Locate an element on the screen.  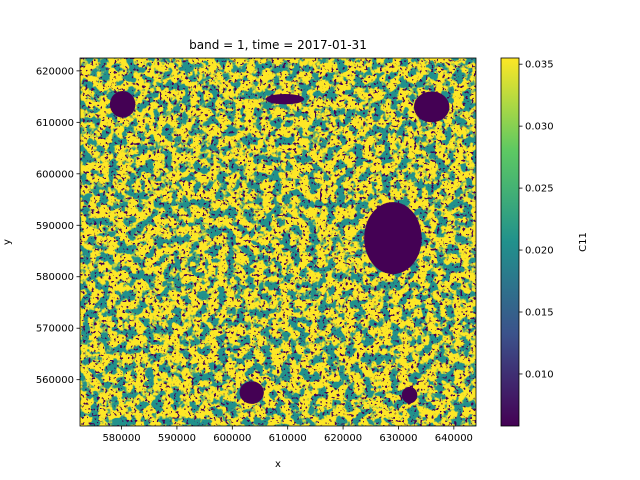
x-axis-label: x is located at coordinates (278, 464).